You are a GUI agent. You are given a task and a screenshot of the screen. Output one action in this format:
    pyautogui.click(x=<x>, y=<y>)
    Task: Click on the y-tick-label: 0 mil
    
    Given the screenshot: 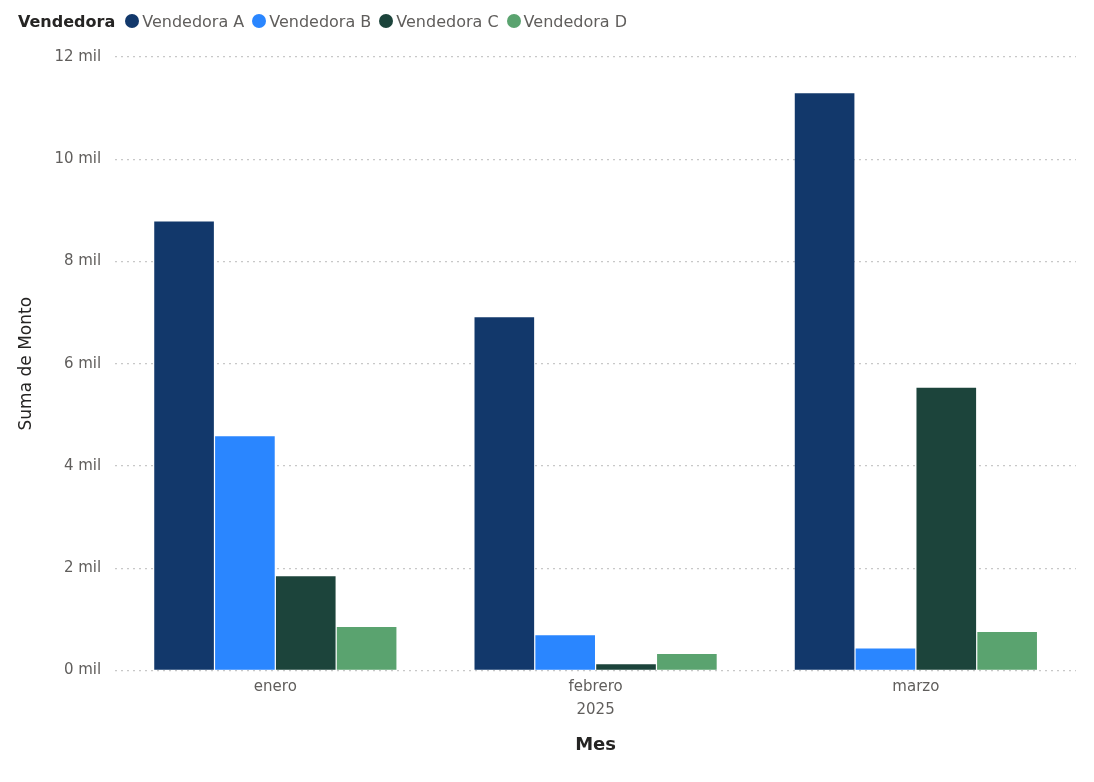 What is the action you would take?
    pyautogui.click(x=82, y=669)
    